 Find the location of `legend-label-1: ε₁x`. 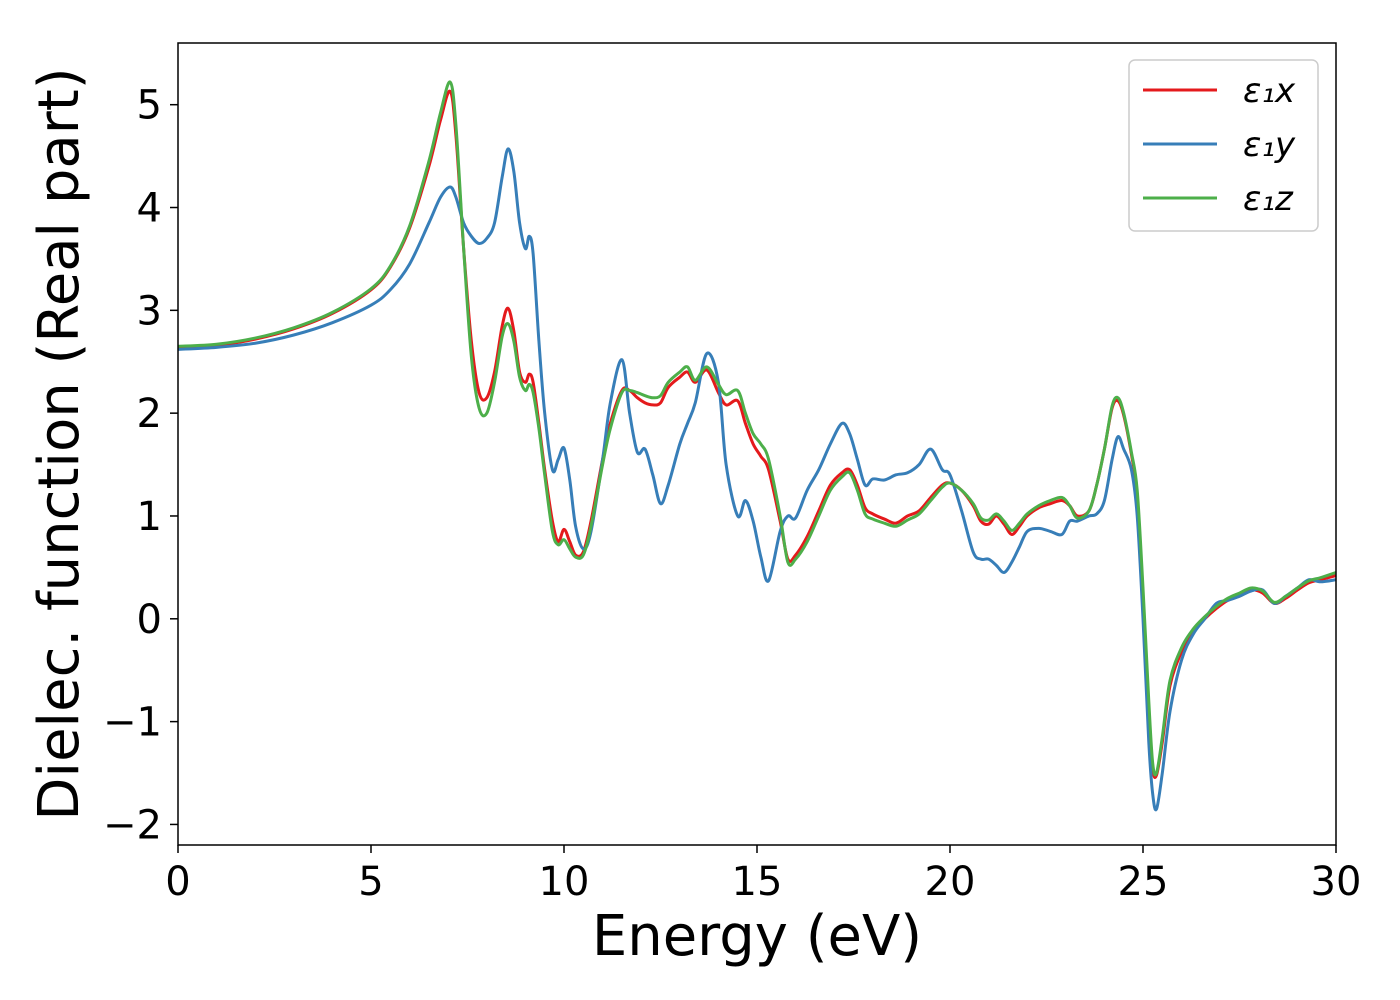

legend-label-1: ε₁x is located at coordinates (1269, 91).